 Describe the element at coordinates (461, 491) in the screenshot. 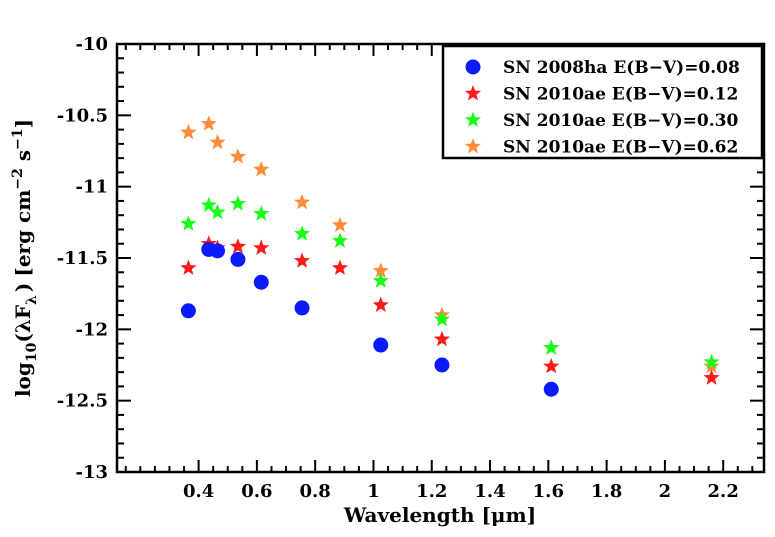

I see `x-tick-labels: 0.4 0.6 0.8 1 1.2 1.4 1.6 1.8 2 2.2` at that location.